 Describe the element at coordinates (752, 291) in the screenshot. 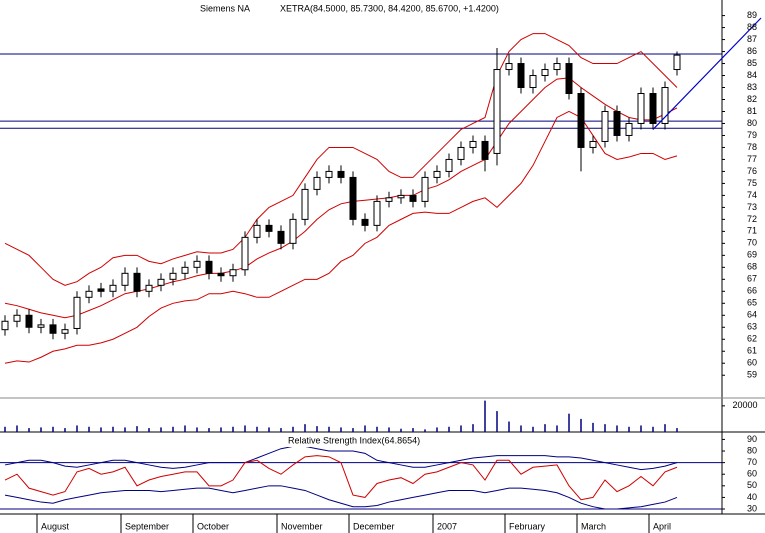

I see `y-tick-label: 66` at that location.